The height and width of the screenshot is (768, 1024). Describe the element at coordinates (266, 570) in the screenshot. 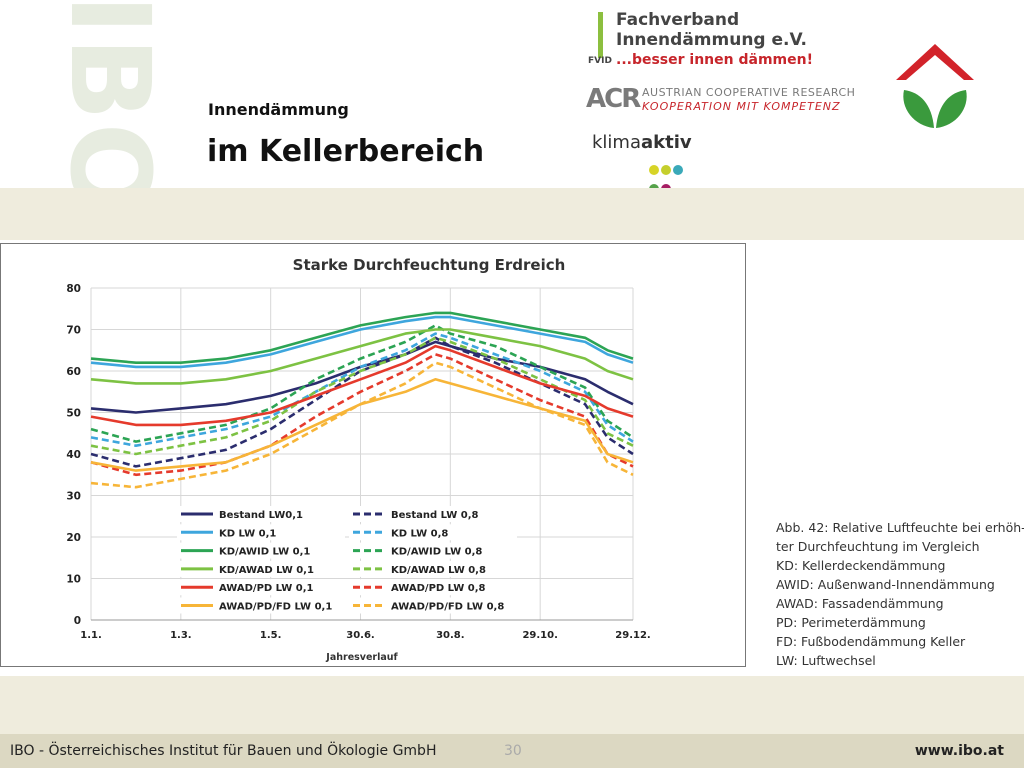

I see `legend-label: KD/AWAD LW 0,1` at that location.